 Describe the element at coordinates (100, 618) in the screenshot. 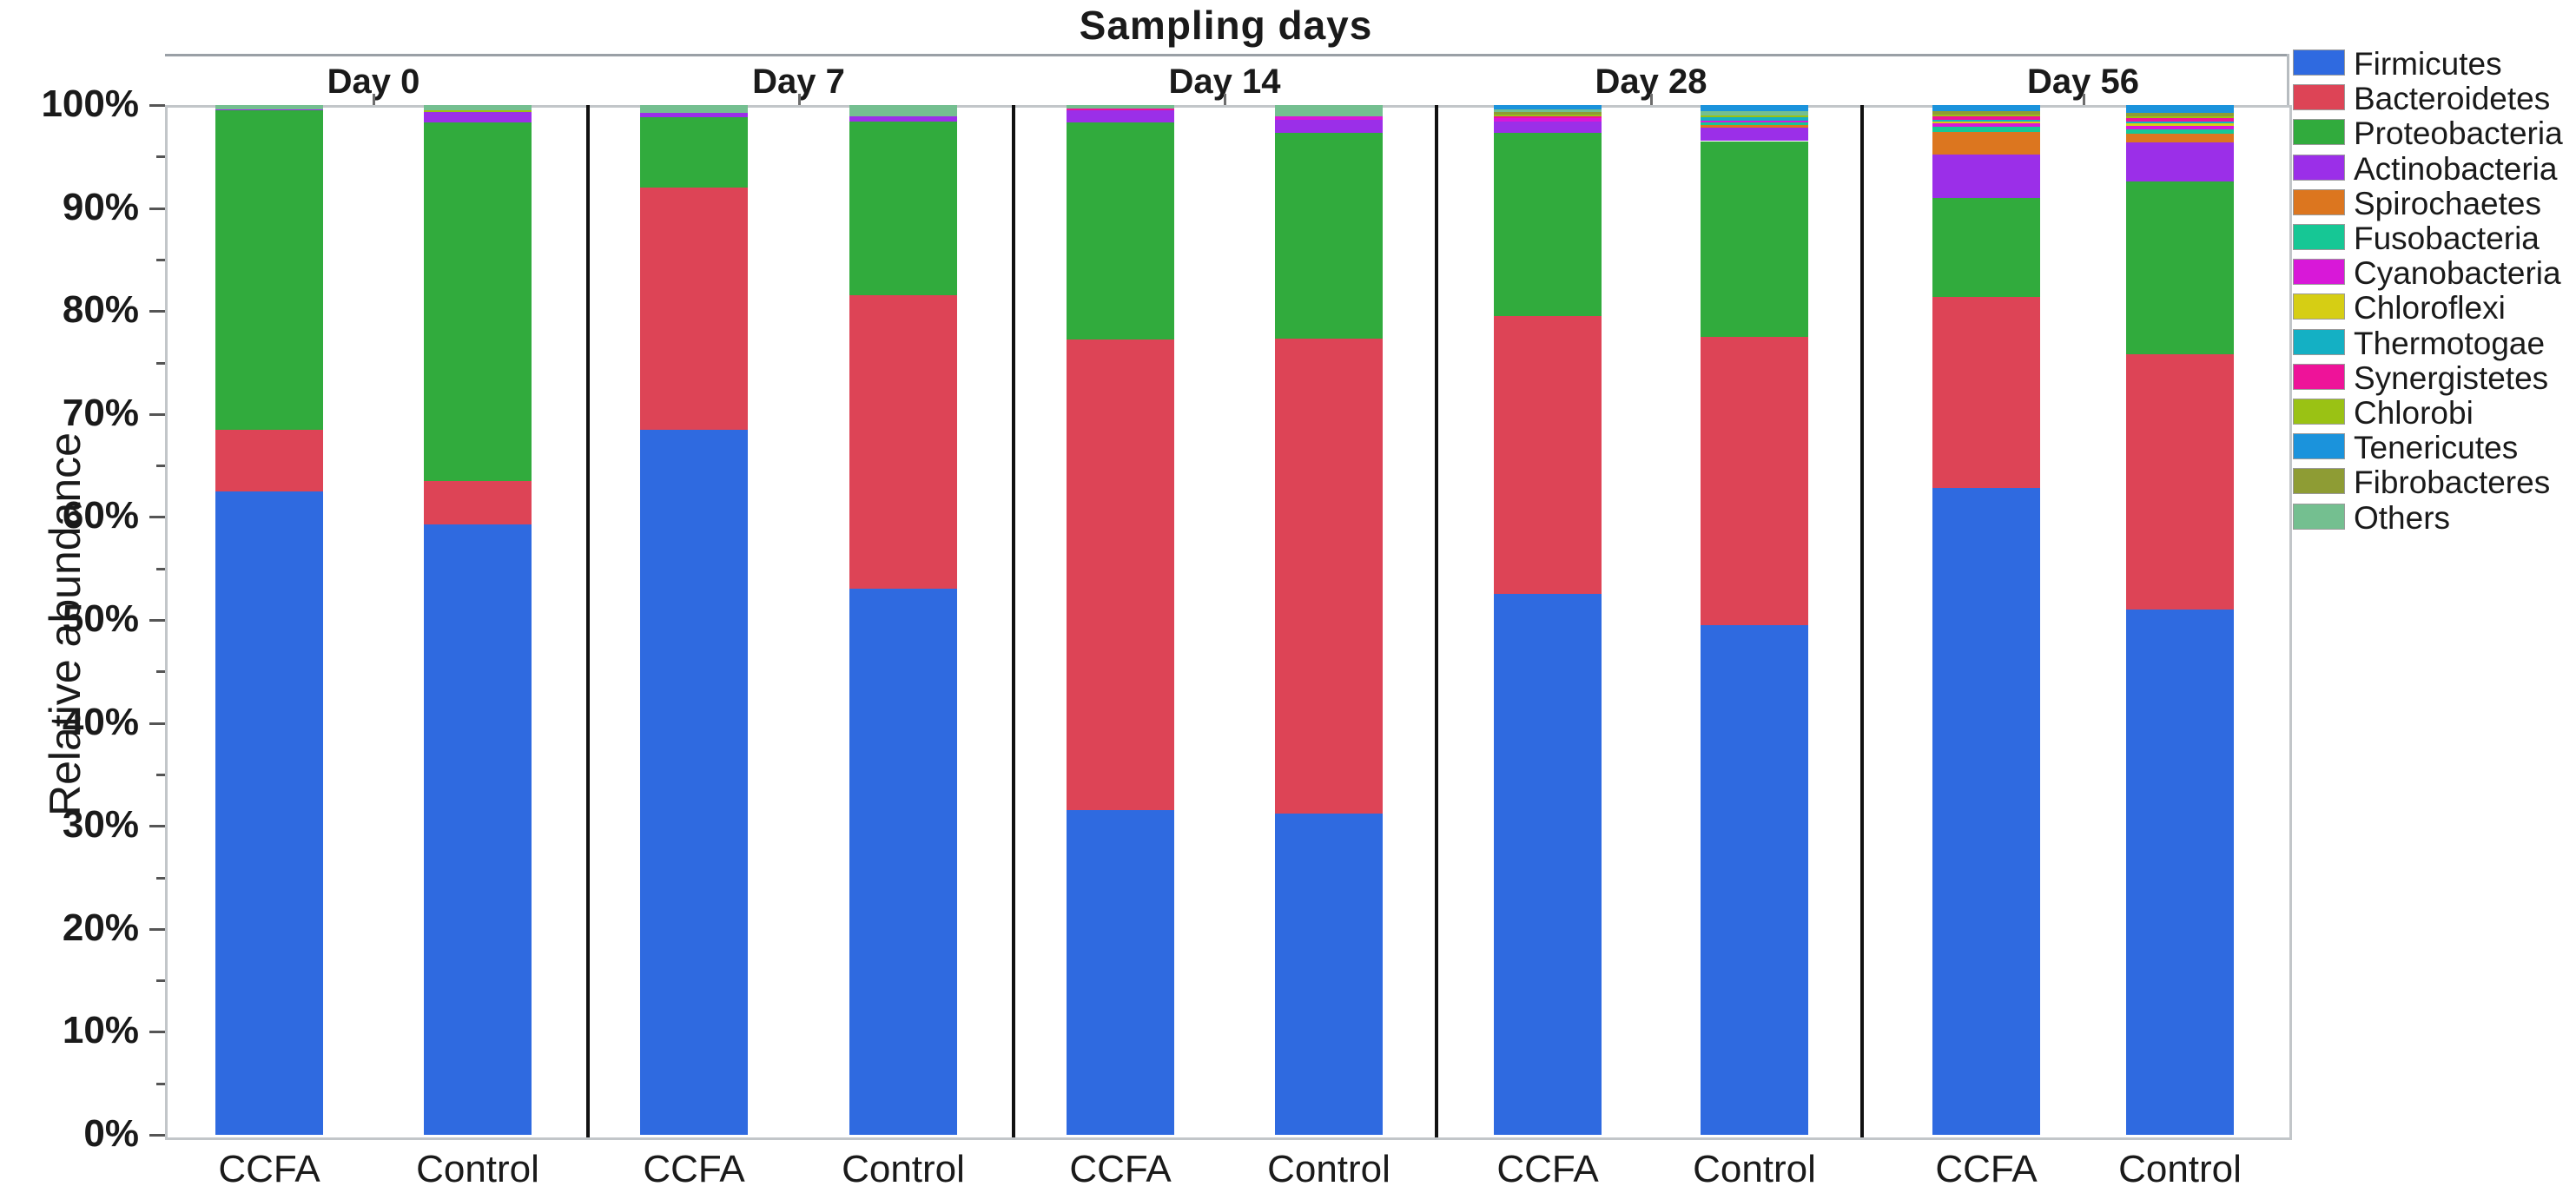

I see `y-tick-label: 50%` at that location.